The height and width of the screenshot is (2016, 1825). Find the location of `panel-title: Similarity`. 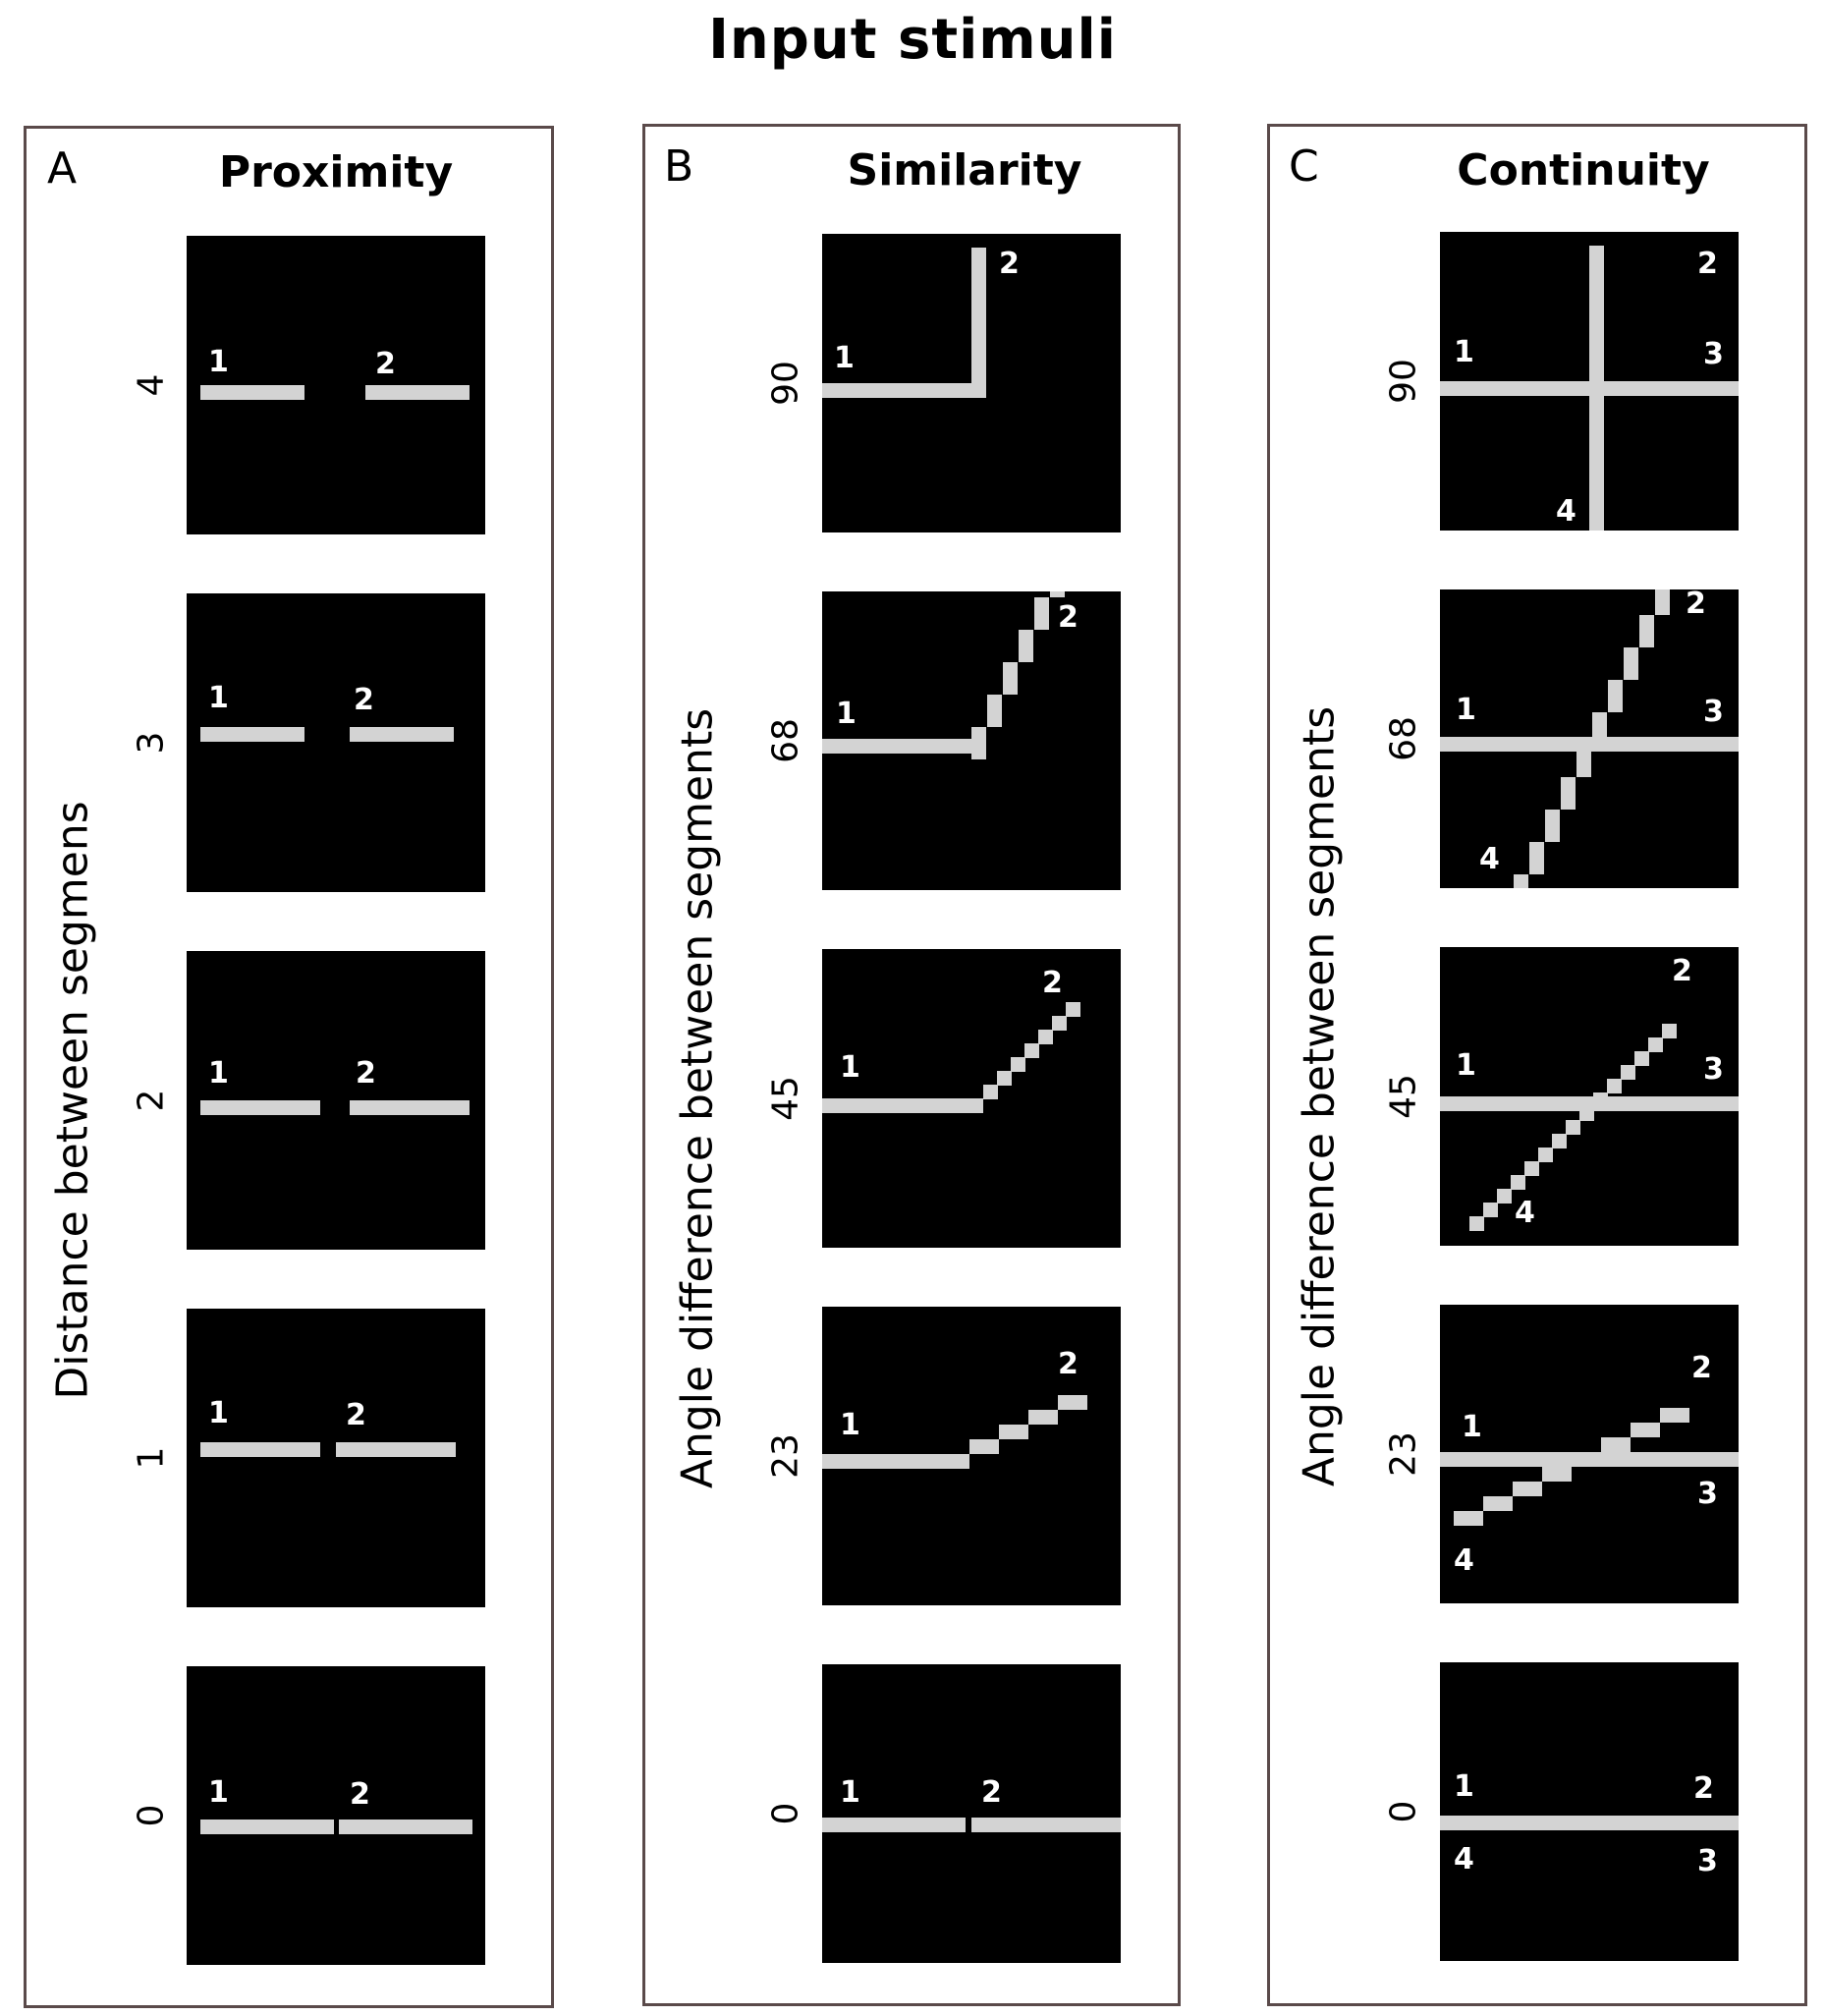

panel-title: Similarity is located at coordinates (964, 170).